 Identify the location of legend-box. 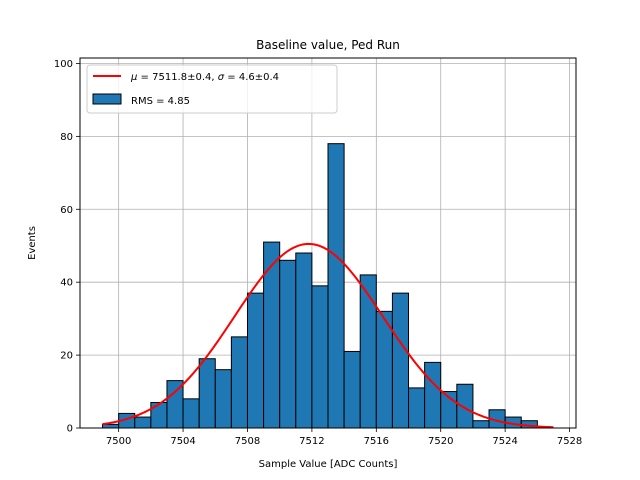
(212, 89).